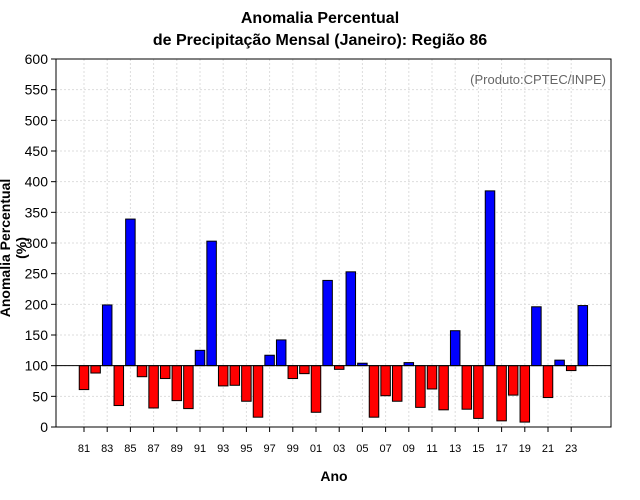 The height and width of the screenshot is (500, 640). I want to click on x-tick-label: 97, so click(269, 449).